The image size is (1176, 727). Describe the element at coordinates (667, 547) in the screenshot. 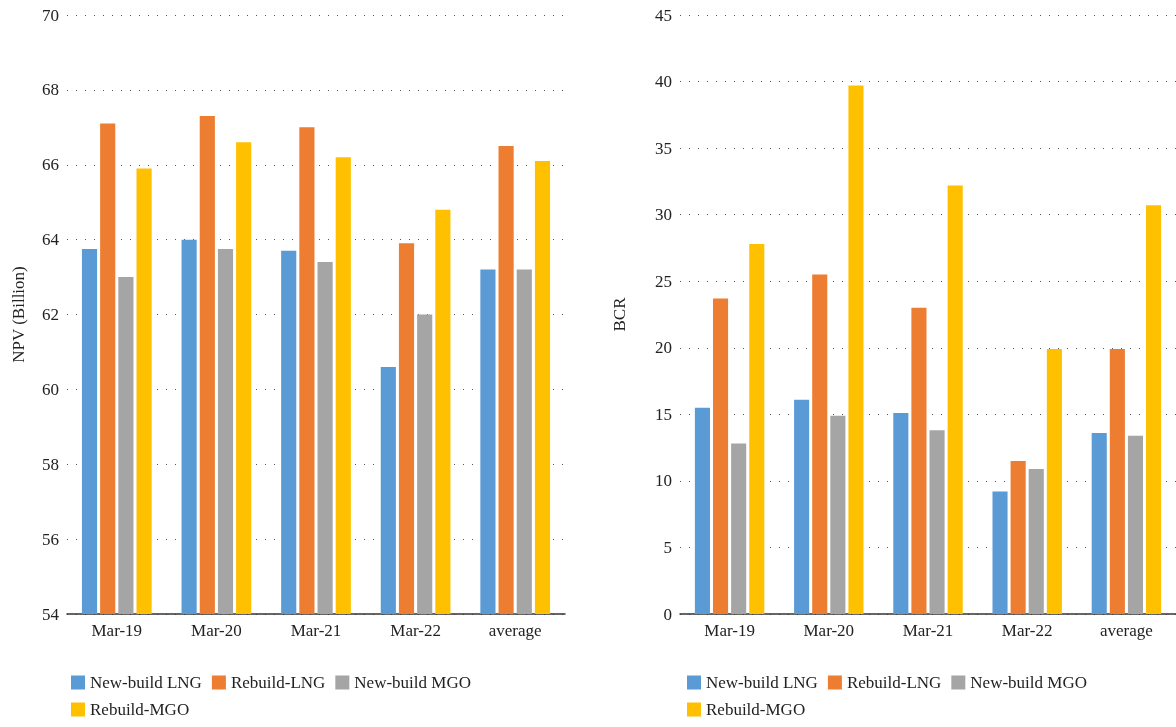

I see `y-tick-label: 5` at that location.